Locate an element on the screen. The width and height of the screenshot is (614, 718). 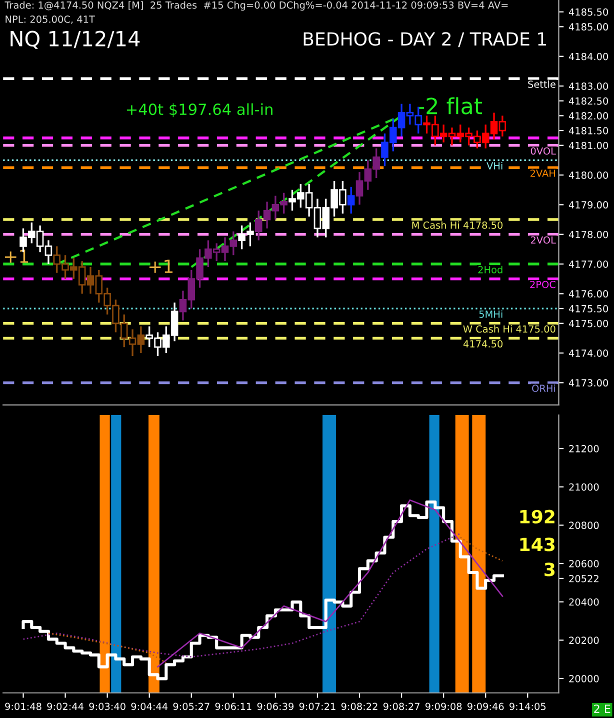
x-tick-label: 9:08:22 is located at coordinates (359, 706).